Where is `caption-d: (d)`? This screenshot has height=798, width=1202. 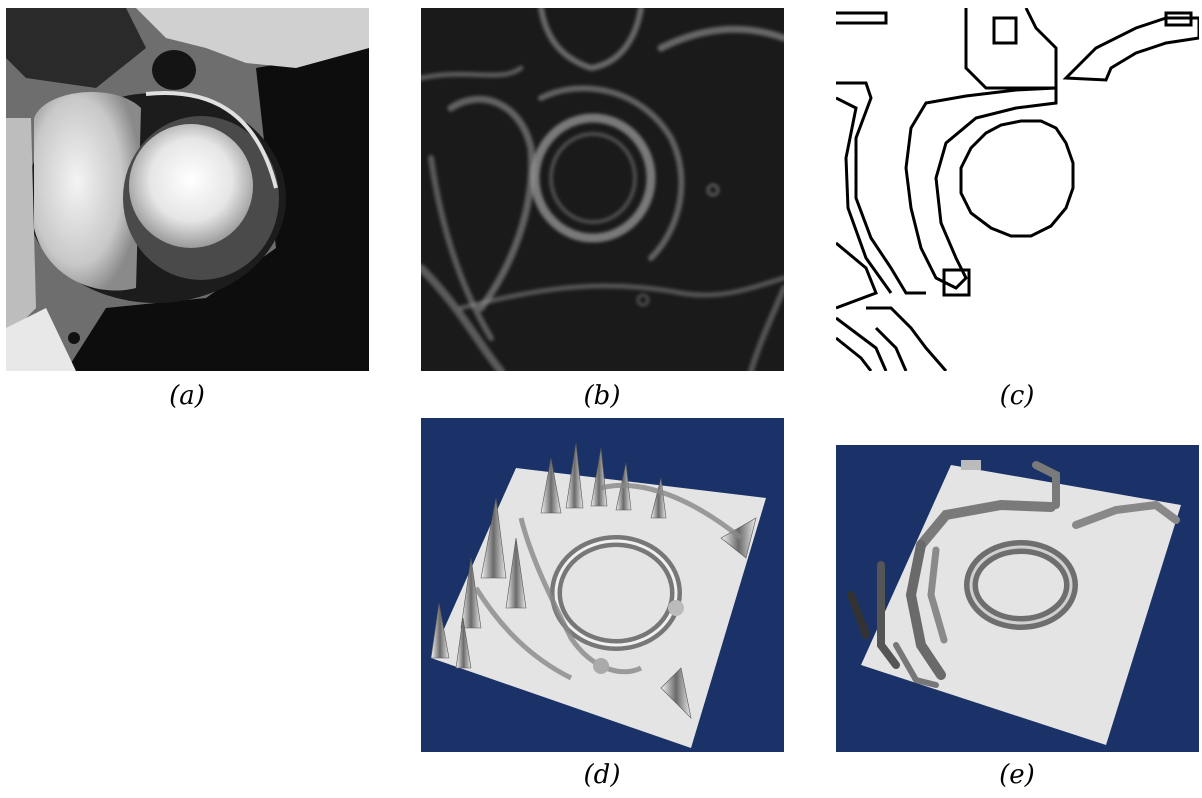 caption-d: (d) is located at coordinates (602, 775).